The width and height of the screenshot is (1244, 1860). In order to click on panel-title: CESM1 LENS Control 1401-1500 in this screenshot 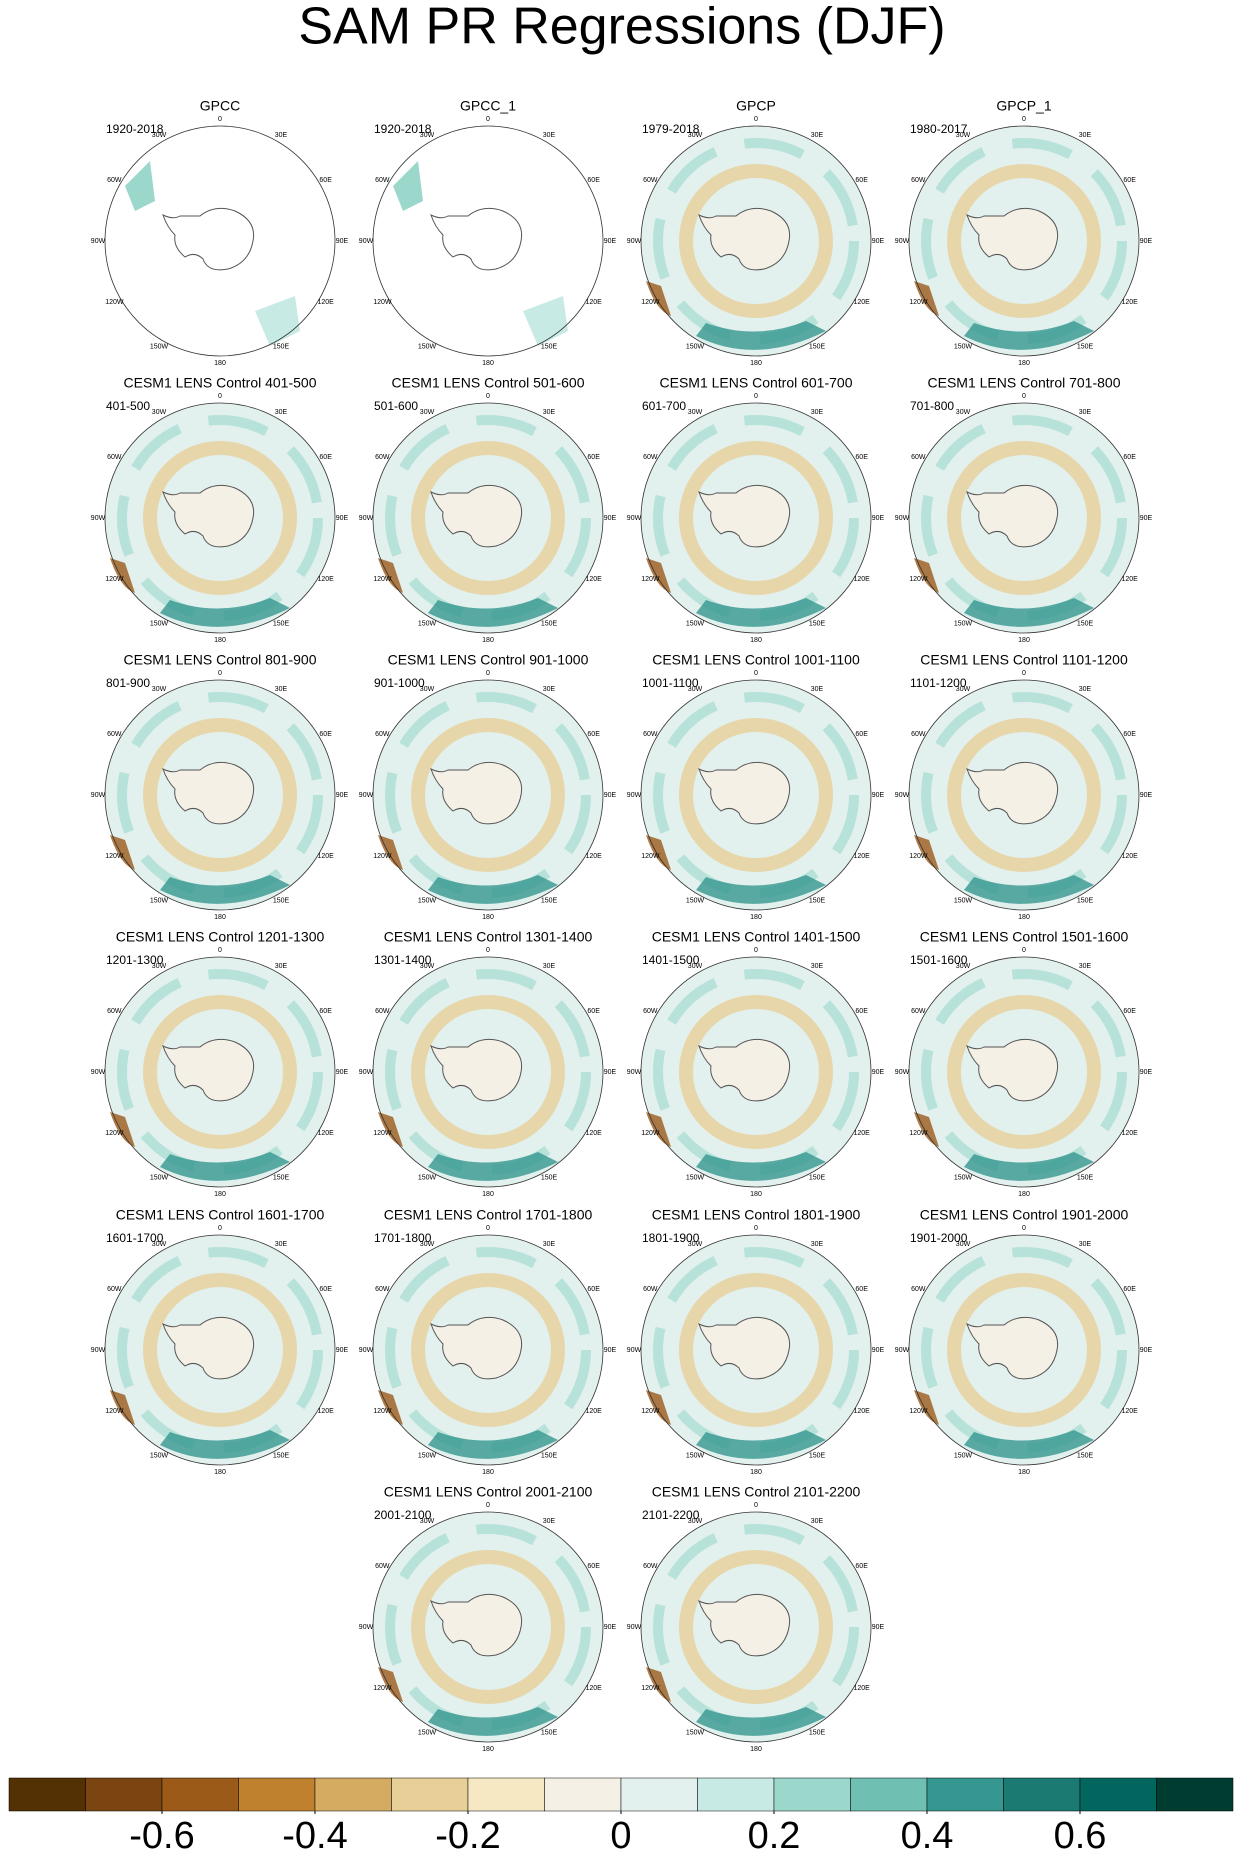, I will do `click(756, 937)`.